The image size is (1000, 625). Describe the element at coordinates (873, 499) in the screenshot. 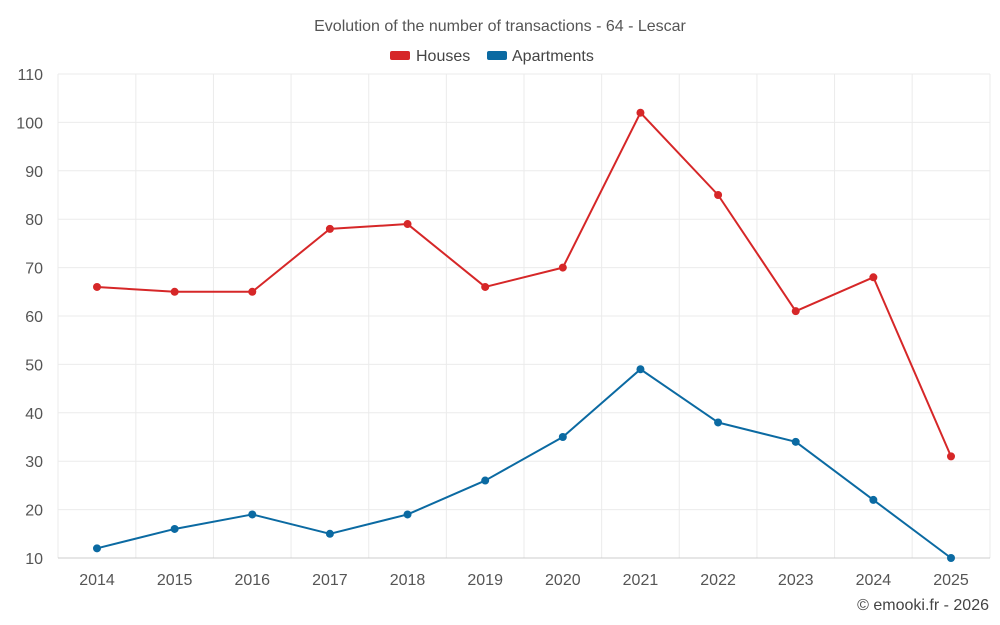

I see `data-point-apartments-2024` at that location.